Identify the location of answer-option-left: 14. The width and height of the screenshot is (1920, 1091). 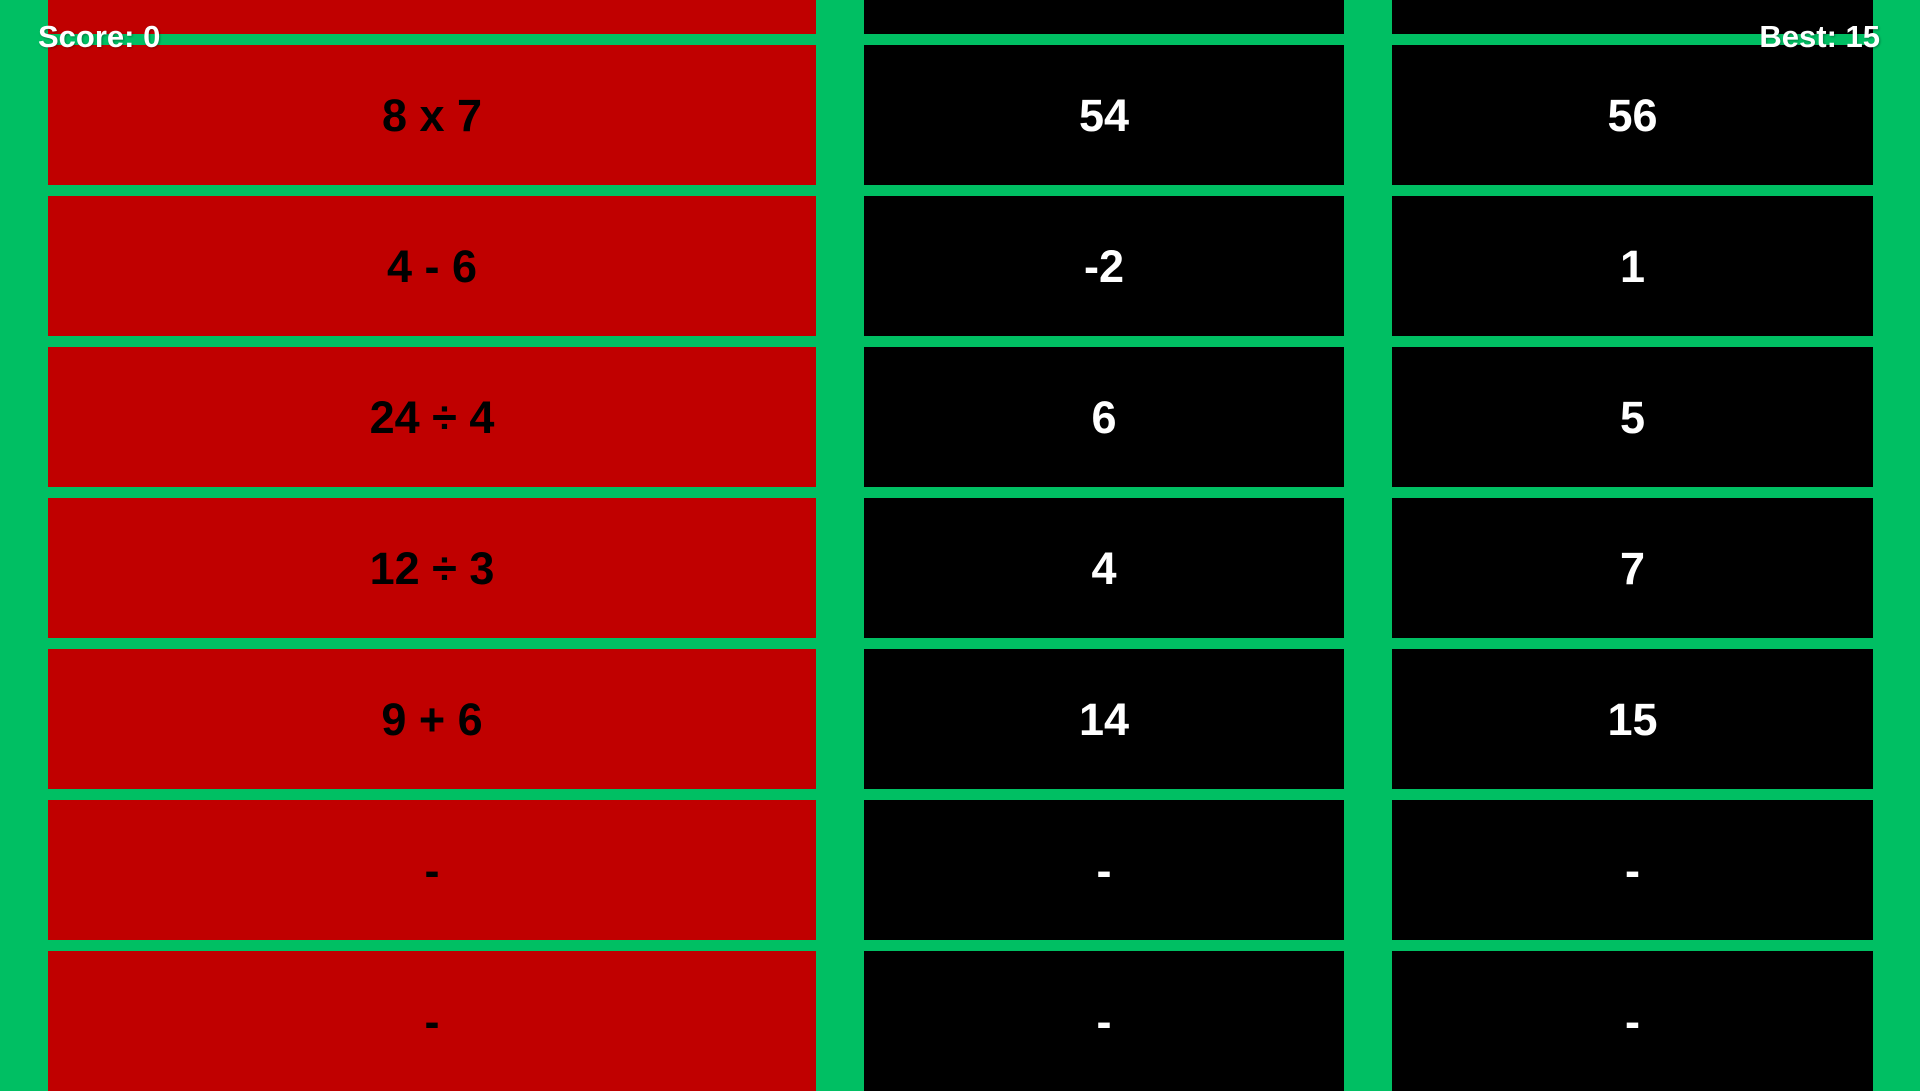
(1104, 719).